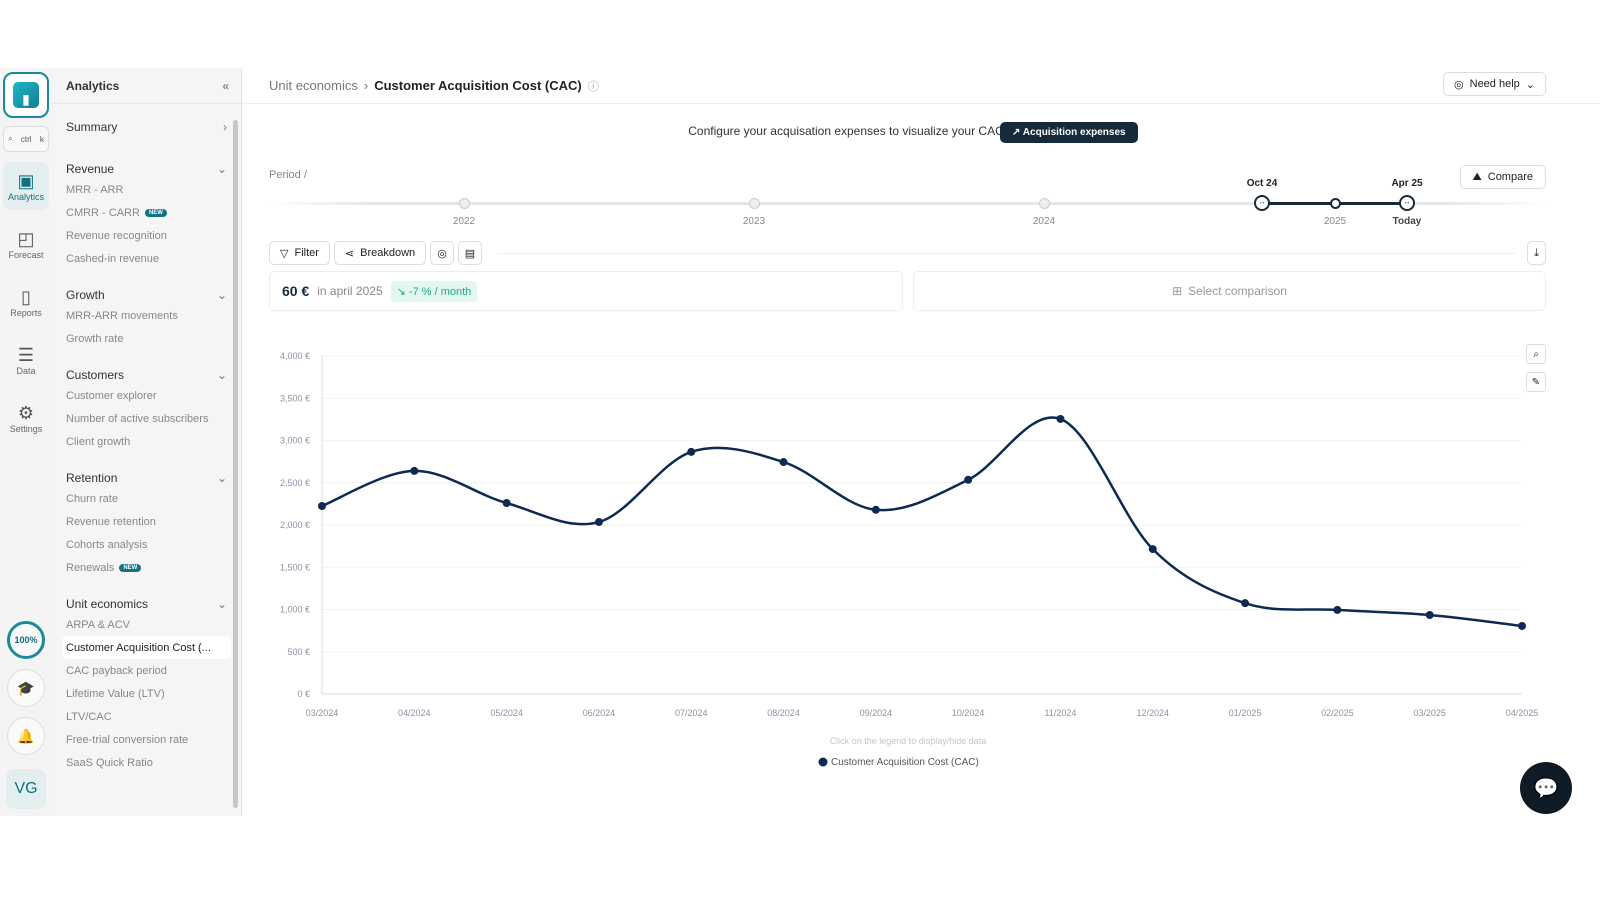 Image resolution: width=1600 pixels, height=900 pixels. What do you see at coordinates (26, 186) in the screenshot?
I see `rail-analytics: ▣ Analytics` at bounding box center [26, 186].